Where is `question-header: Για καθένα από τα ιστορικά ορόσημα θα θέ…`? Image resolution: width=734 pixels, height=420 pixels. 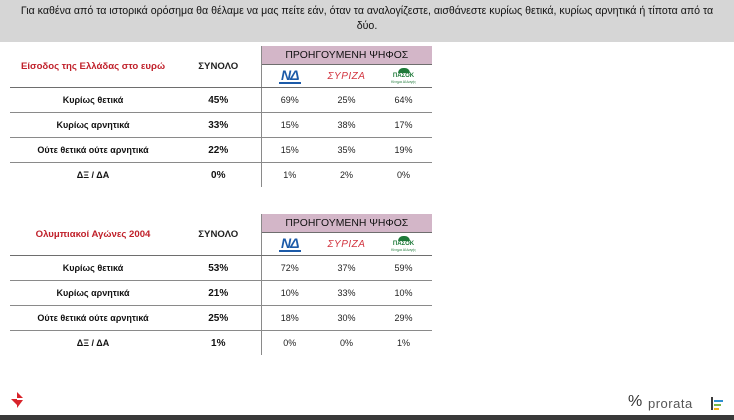 question-header: Για καθένα από τα ιστορικά ορόσημα θα θέ… is located at coordinates (367, 21).